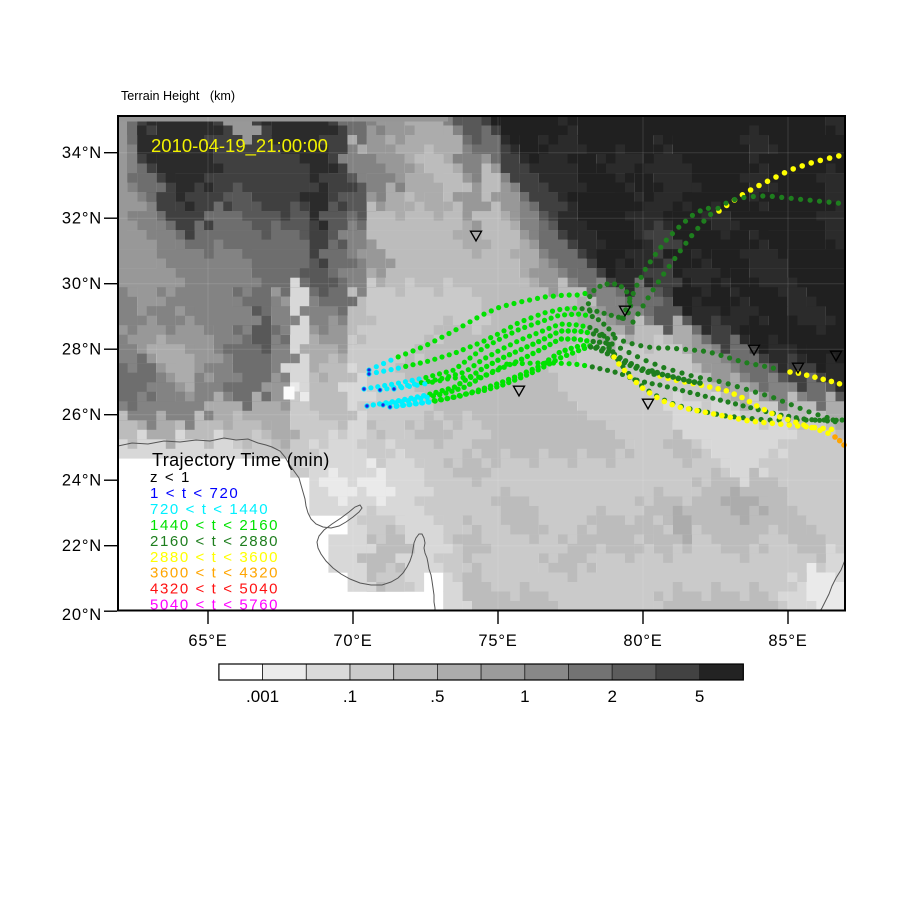 The width and height of the screenshot is (900, 900). I want to click on svg-text: 1, so click(524, 696).